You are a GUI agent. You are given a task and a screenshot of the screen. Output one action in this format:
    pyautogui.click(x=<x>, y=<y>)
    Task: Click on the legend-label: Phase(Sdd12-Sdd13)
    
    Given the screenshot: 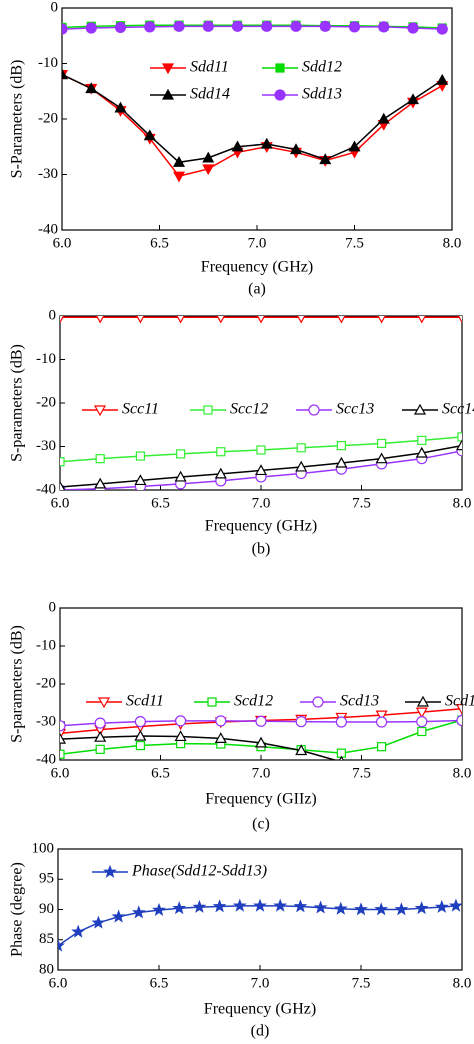 What is the action you would take?
    pyautogui.click(x=199, y=871)
    